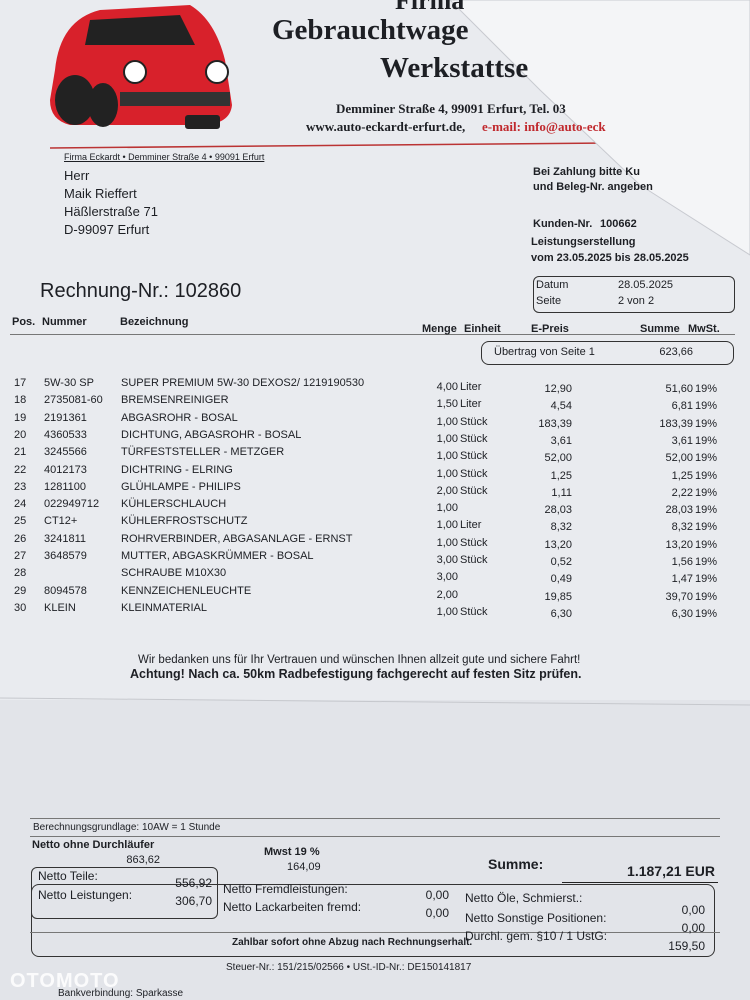 The width and height of the screenshot is (750, 1000). I want to click on column-header: Nummer, so click(64, 322).